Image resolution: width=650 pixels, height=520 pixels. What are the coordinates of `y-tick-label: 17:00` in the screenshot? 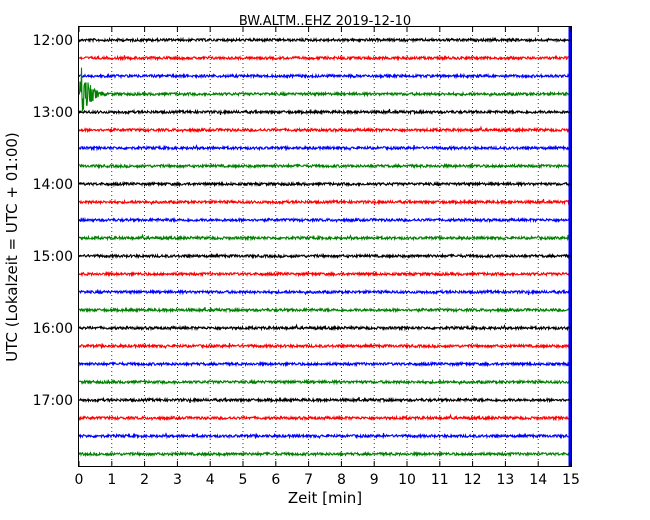 It's located at (53, 401).